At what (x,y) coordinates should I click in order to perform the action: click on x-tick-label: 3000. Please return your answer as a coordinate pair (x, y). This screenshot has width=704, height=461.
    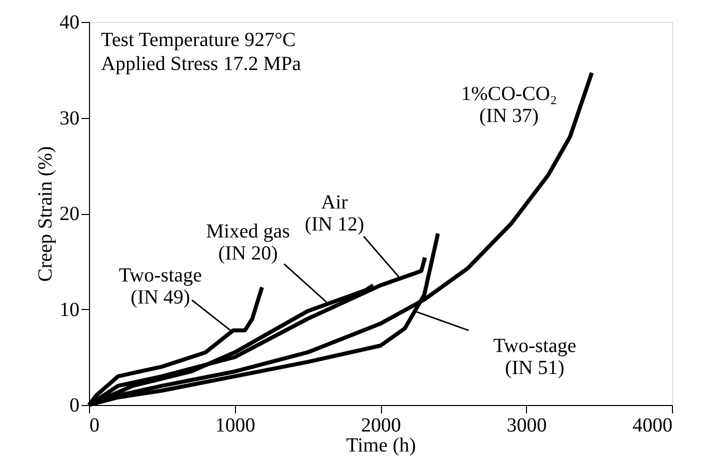
    Looking at the image, I should click on (526, 425).